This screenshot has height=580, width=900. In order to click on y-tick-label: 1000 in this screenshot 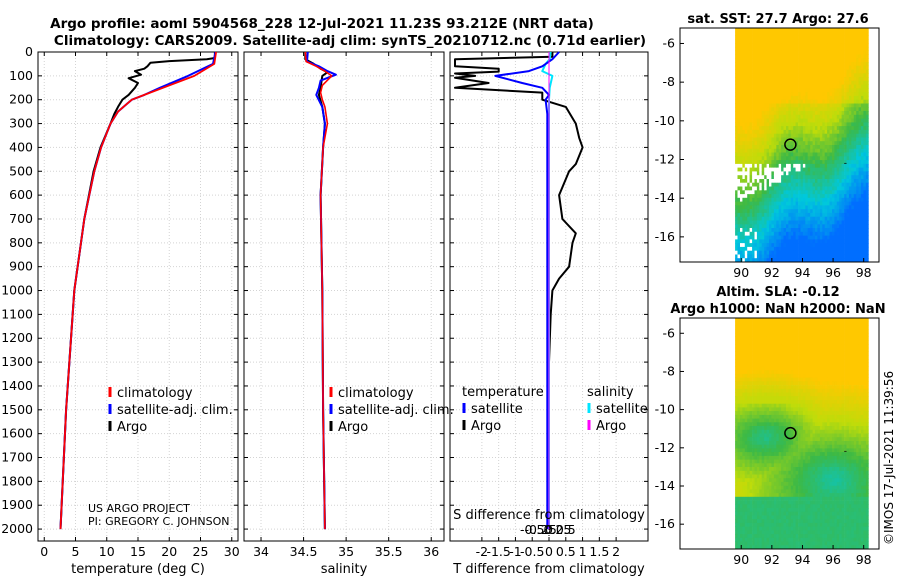, I will do `click(17, 290)`.